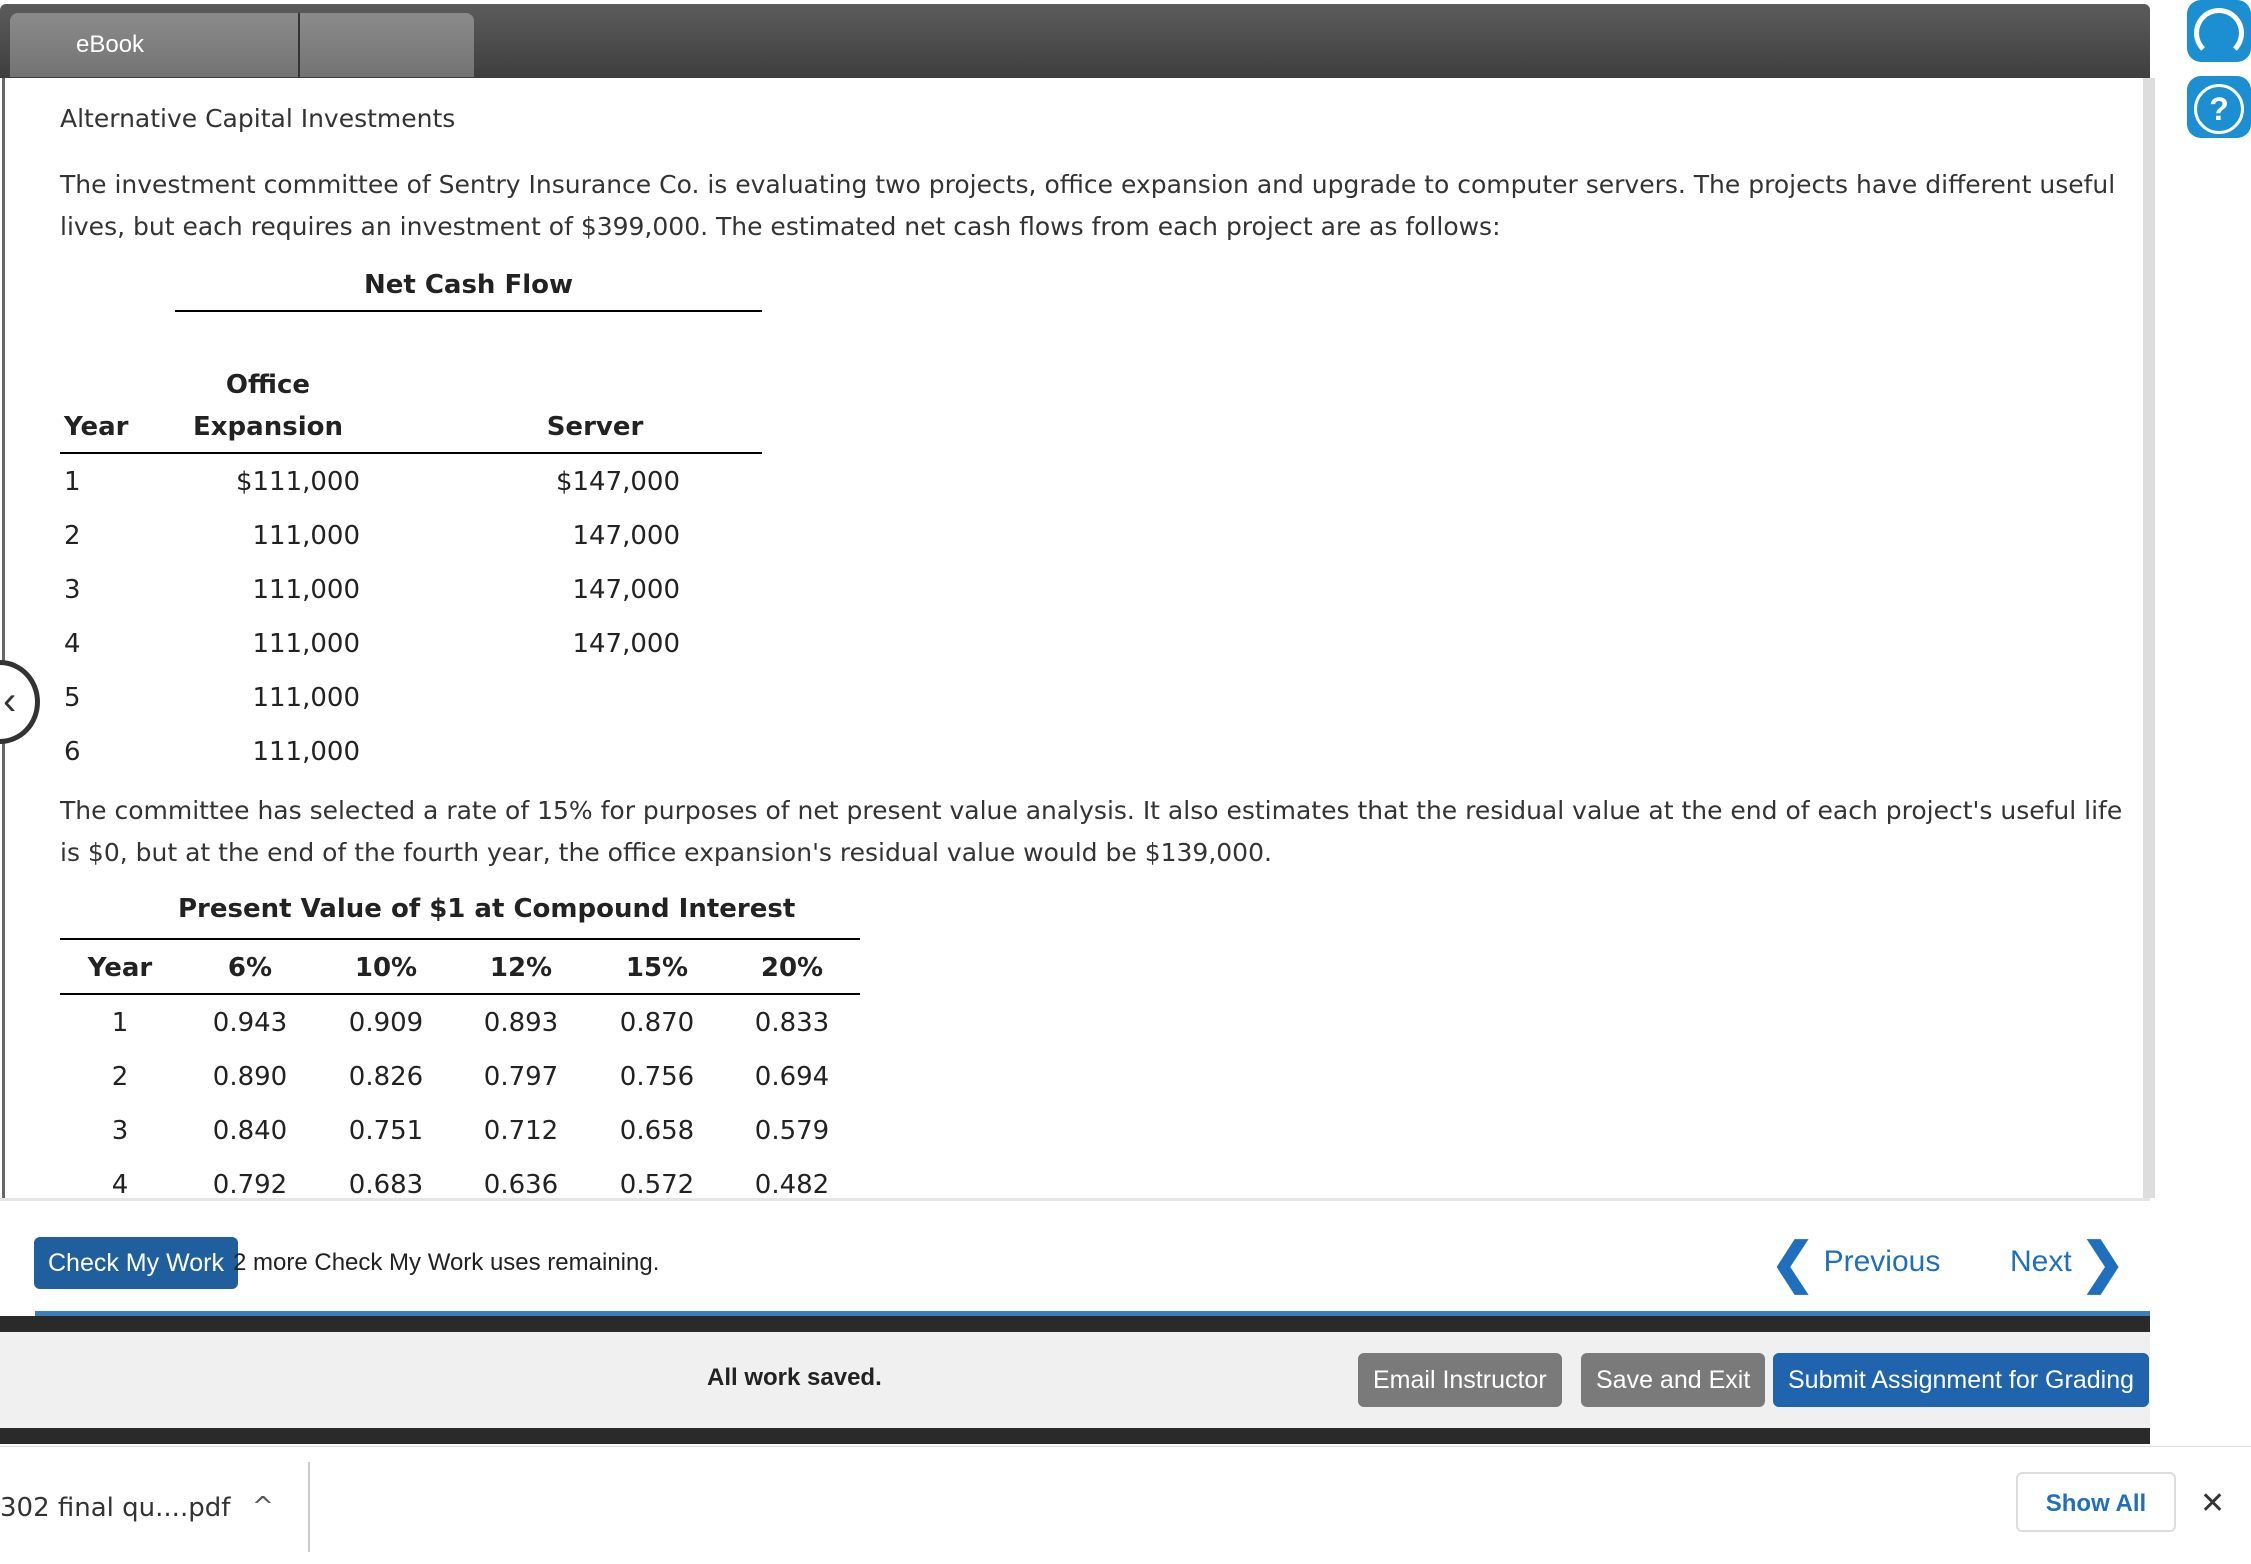  Describe the element at coordinates (657, 968) in the screenshot. I see `pv-header-rate: 15%` at that location.